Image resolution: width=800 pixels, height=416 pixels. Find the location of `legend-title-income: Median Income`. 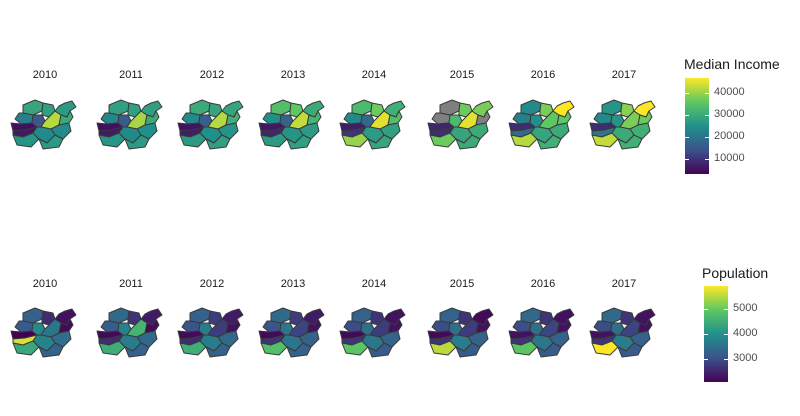

legend-title-income: Median Income is located at coordinates (732, 64).